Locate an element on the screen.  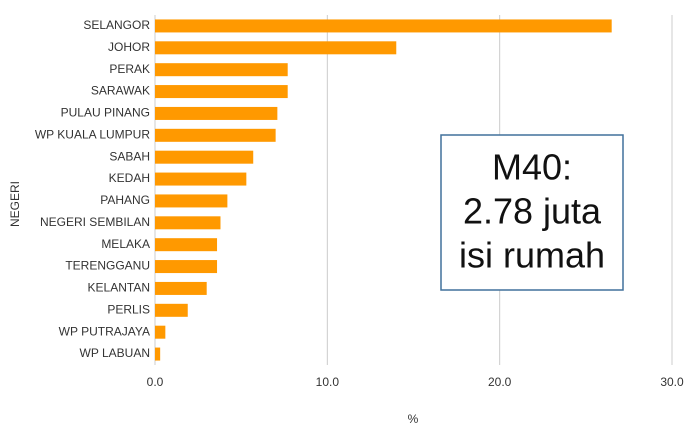
y-tick-label: KEDAH is located at coordinates (129, 178).